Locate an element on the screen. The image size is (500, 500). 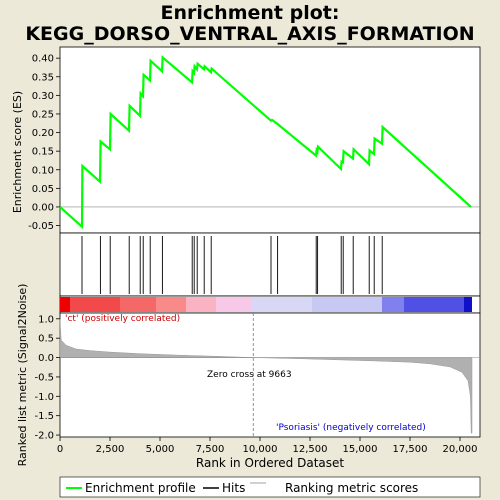
es-y-tick-label: -0.05 is located at coordinates (41, 226).